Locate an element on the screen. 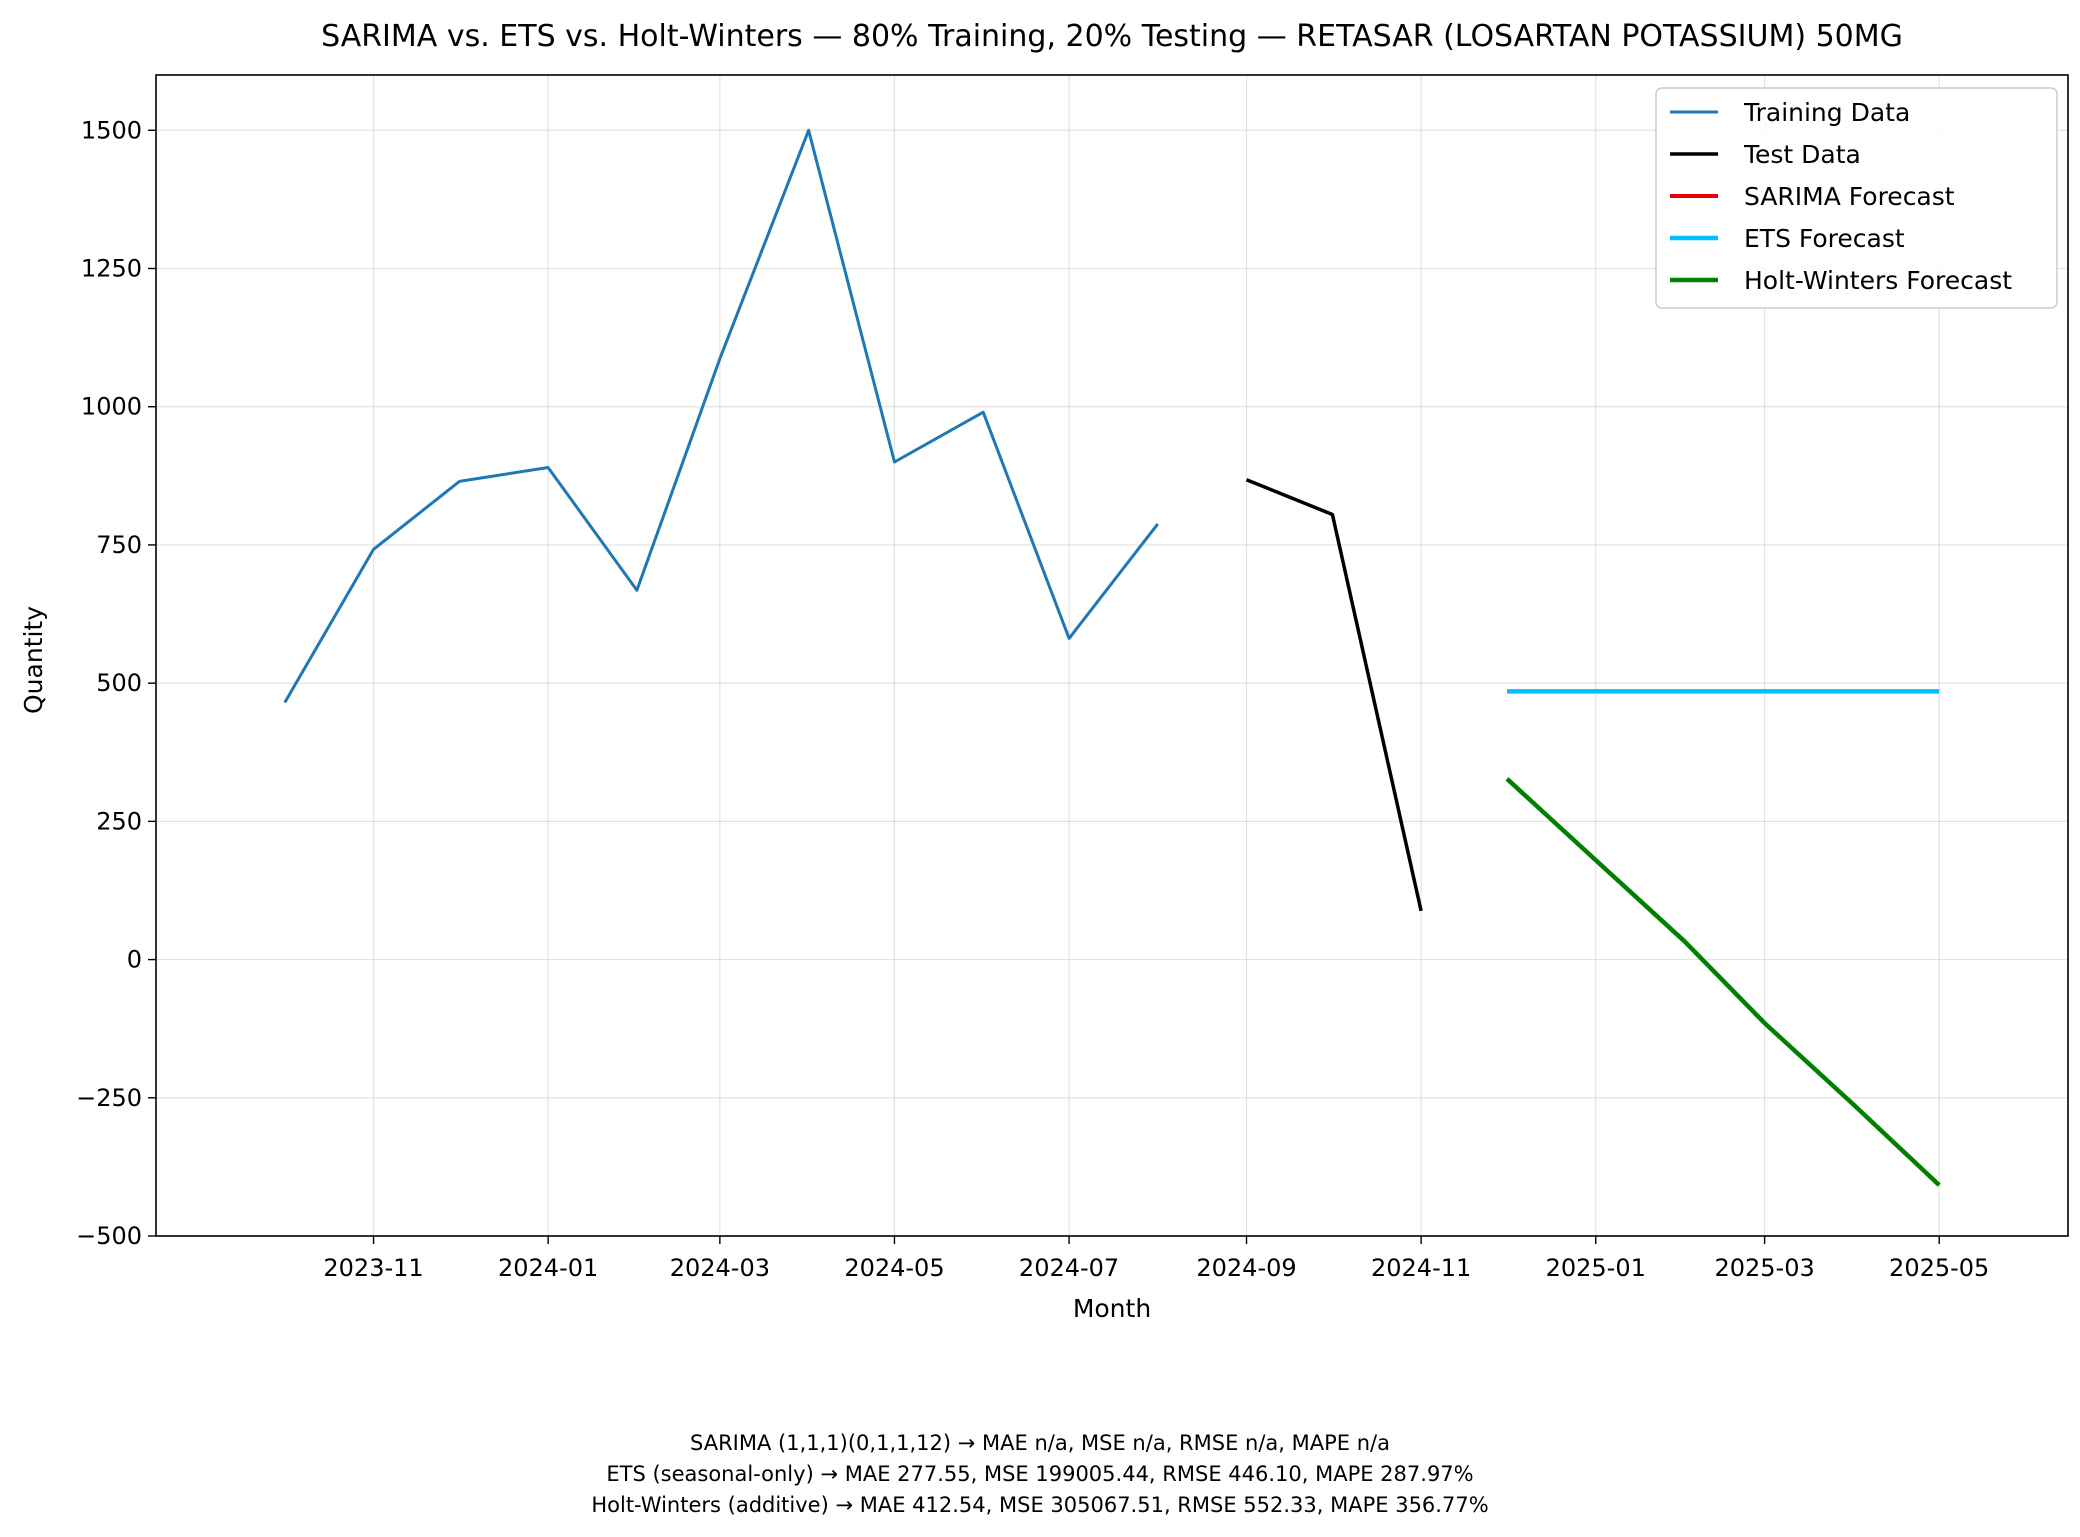  x-tick-label: 2024-03 is located at coordinates (720, 1268).